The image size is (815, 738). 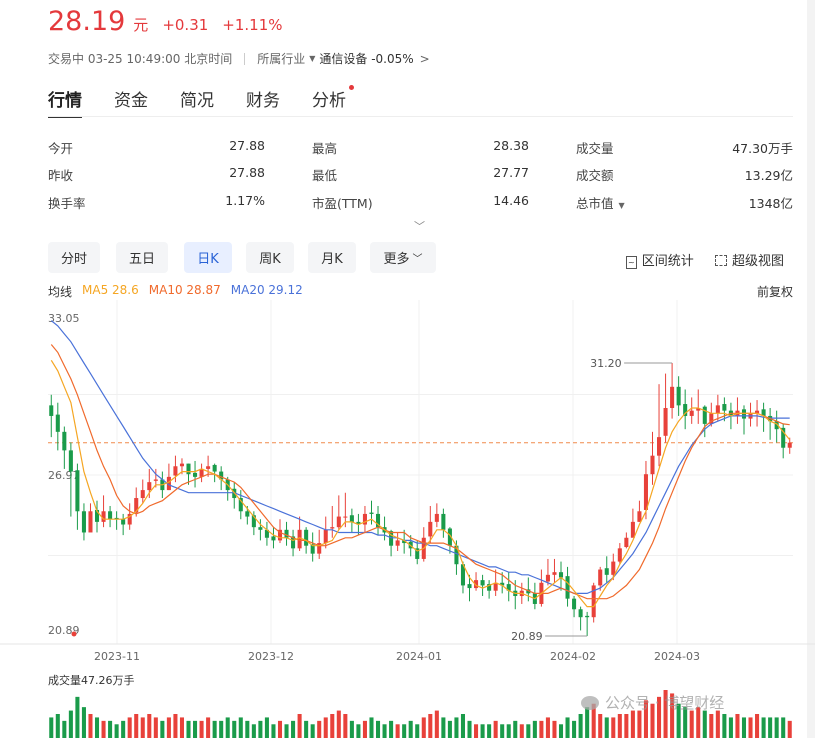 What do you see at coordinates (245, 58) in the screenshot?
I see `divider` at bounding box center [245, 58].